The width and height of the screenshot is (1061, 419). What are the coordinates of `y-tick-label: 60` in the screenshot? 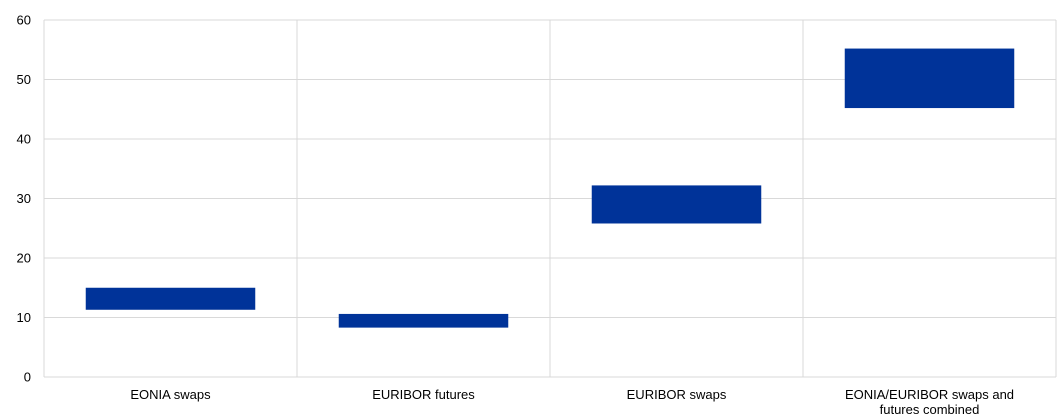 It's located at (24, 20).